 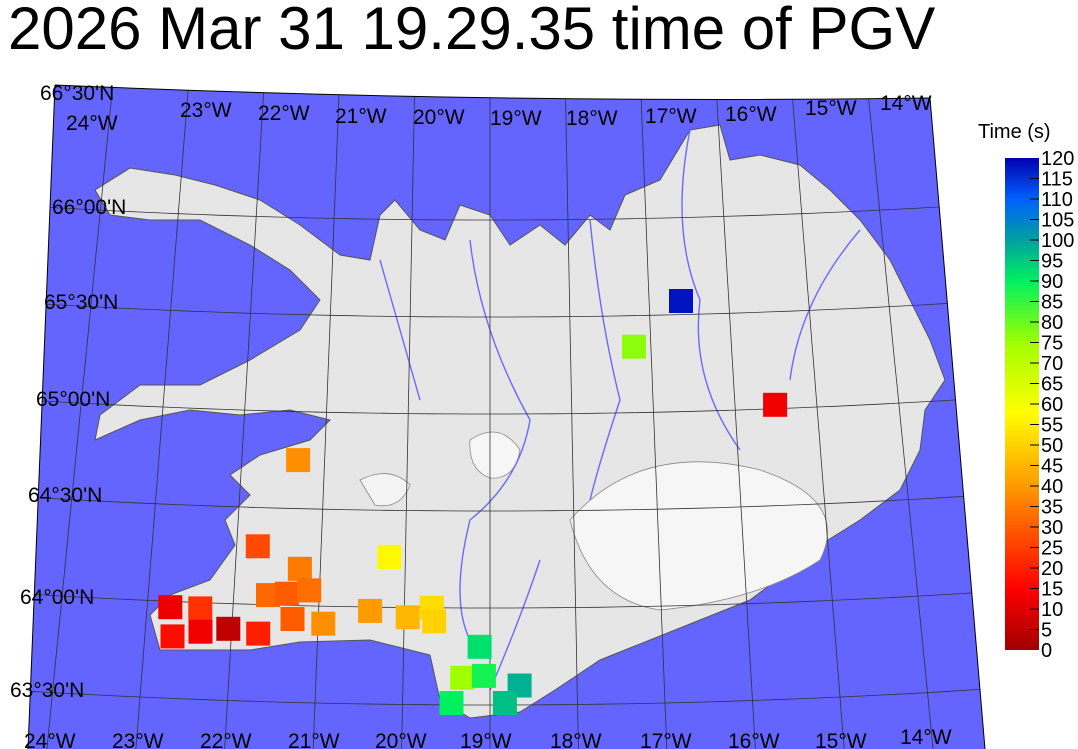 I want to click on colorbar-tick-label: 45, so click(x=1052, y=467).